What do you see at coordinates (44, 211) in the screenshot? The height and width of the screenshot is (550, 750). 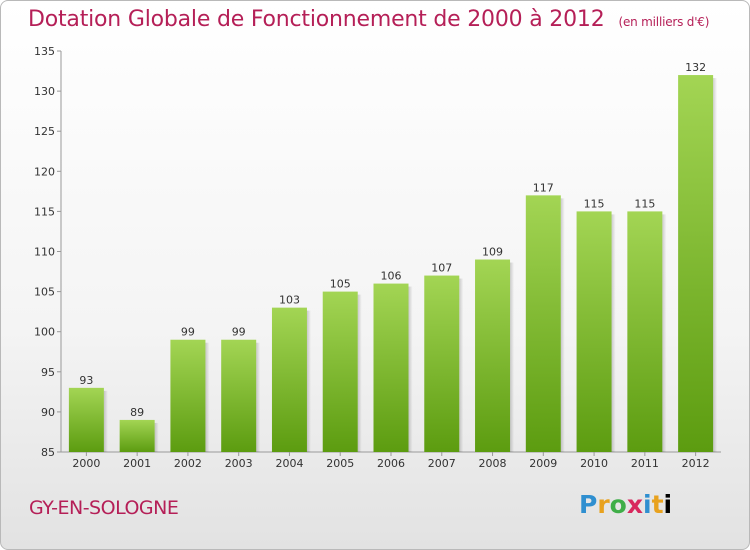 I see `y-tick-label: 115` at bounding box center [44, 211].